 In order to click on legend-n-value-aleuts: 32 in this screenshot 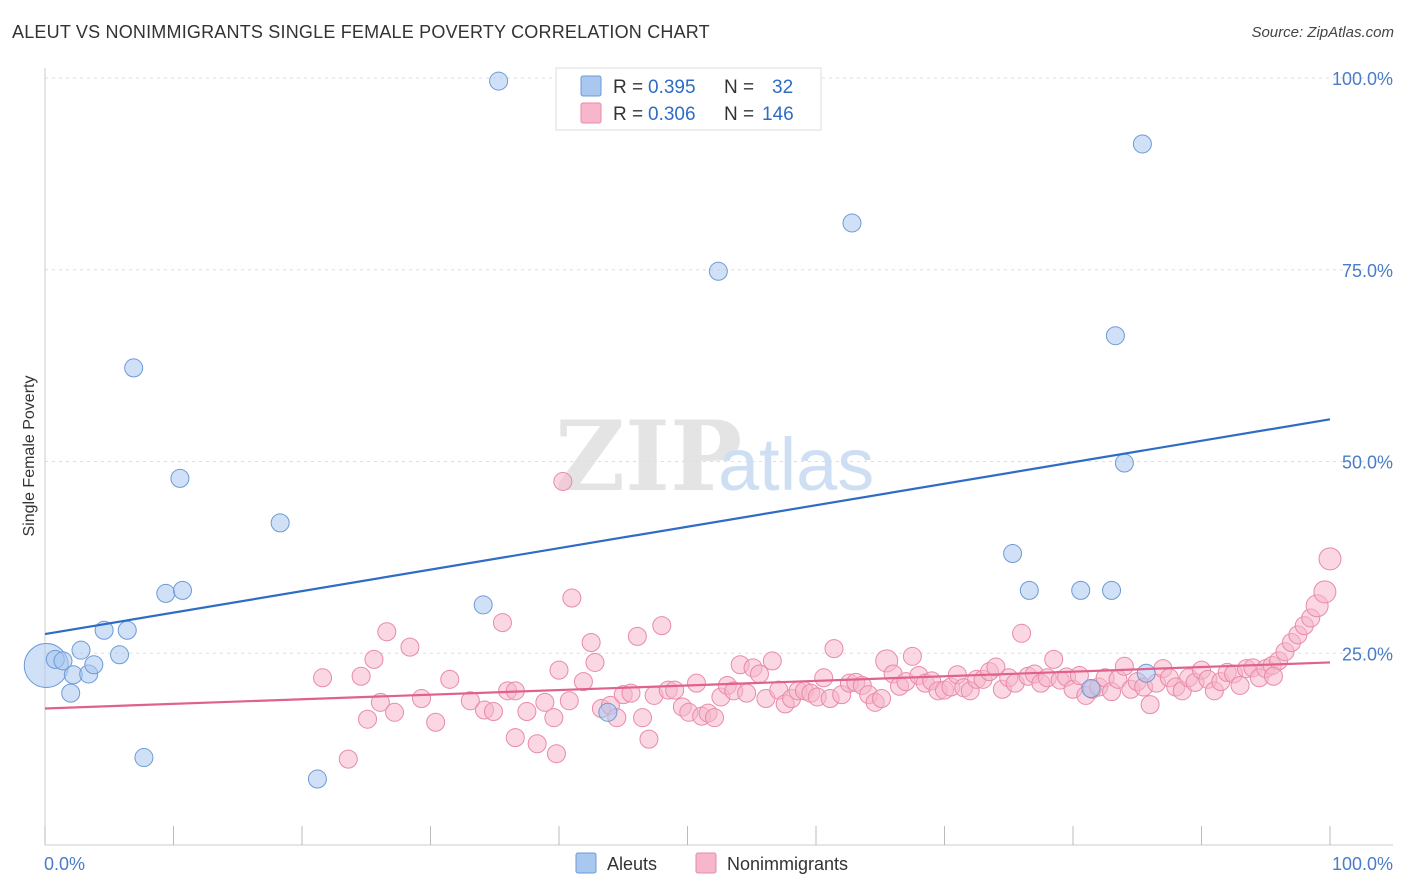, I will do `click(782, 87)`.